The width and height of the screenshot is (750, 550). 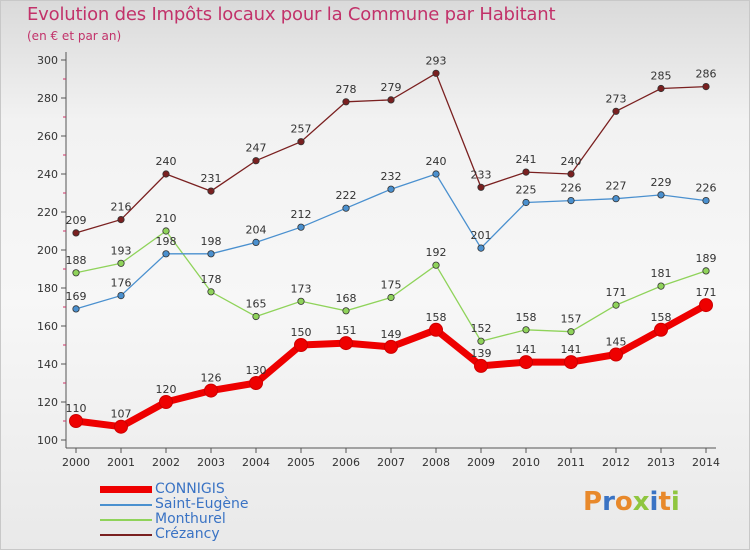 What do you see at coordinates (121, 283) in the screenshot?
I see `data-label: 176` at bounding box center [121, 283].